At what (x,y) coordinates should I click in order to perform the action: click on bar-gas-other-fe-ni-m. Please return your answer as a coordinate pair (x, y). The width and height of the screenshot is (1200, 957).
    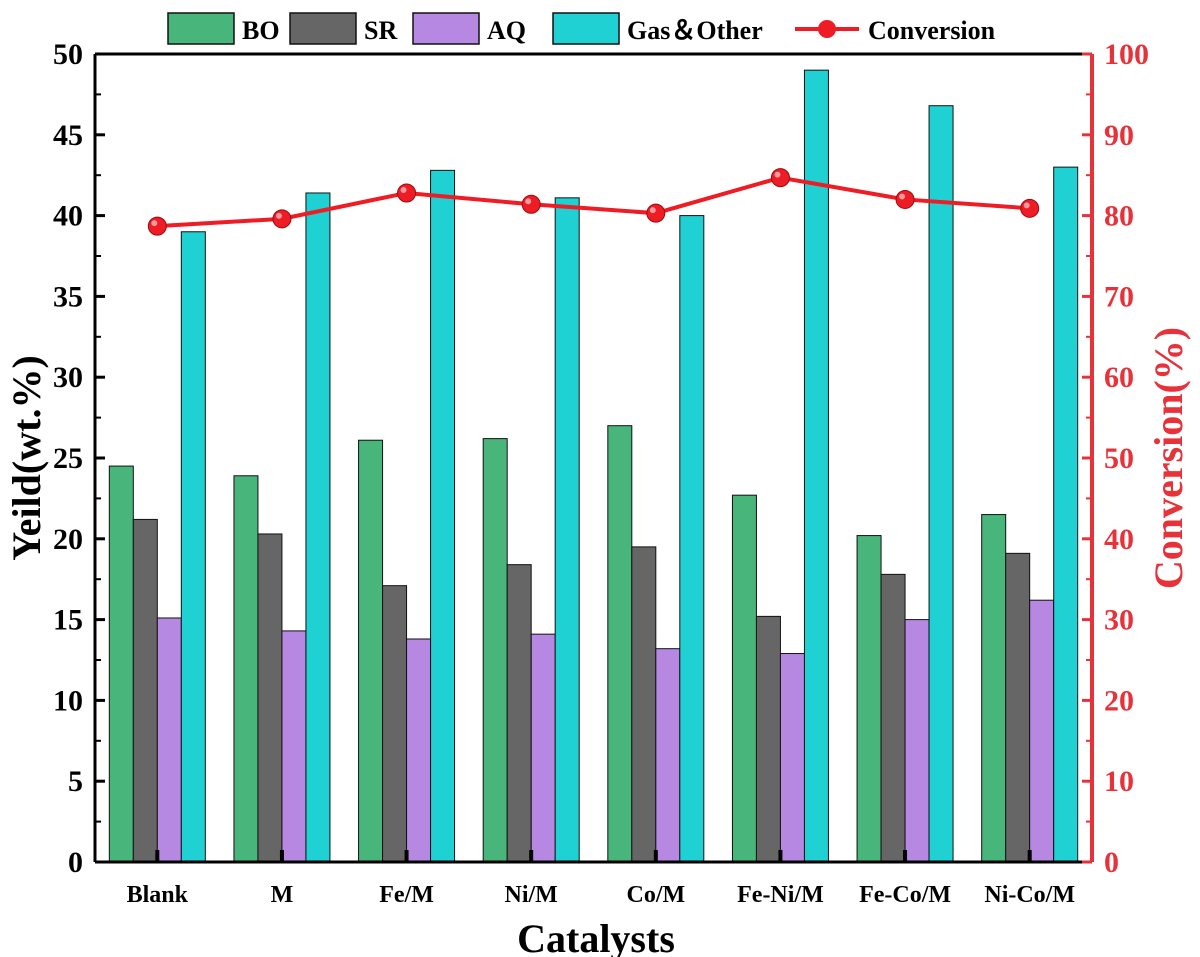
    Looking at the image, I should click on (816, 466).